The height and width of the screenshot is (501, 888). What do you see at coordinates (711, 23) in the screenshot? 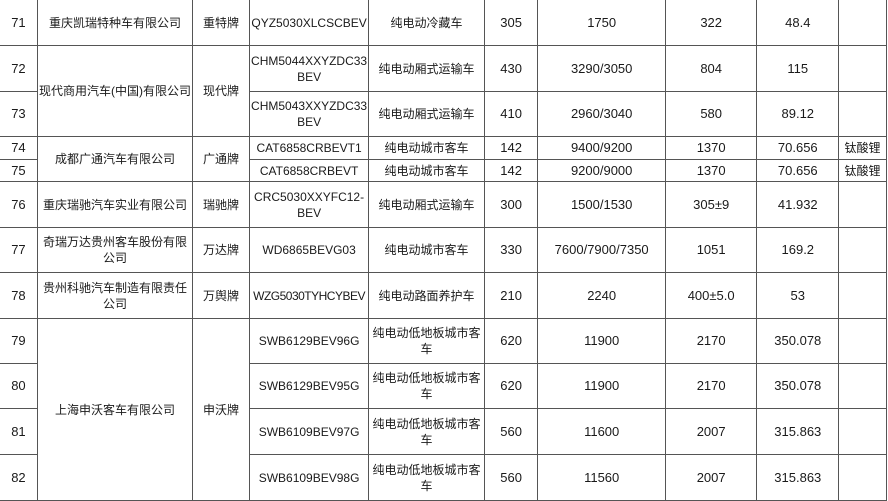
I see `battery-mass: 322` at bounding box center [711, 23].